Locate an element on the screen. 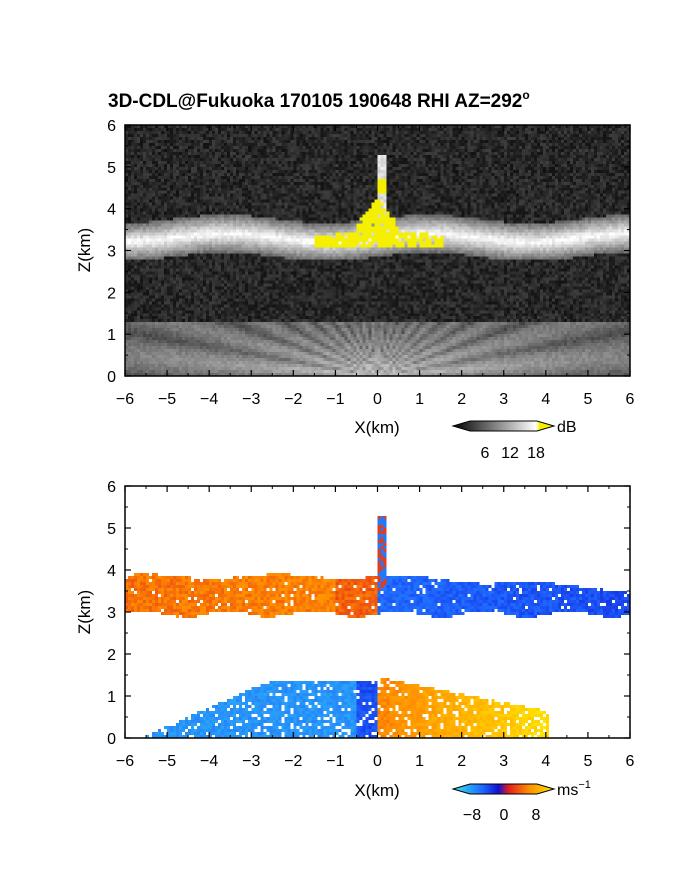 This screenshot has height=880, width=680. reflectivity-colorbar-tick: 18 is located at coordinates (536, 453).